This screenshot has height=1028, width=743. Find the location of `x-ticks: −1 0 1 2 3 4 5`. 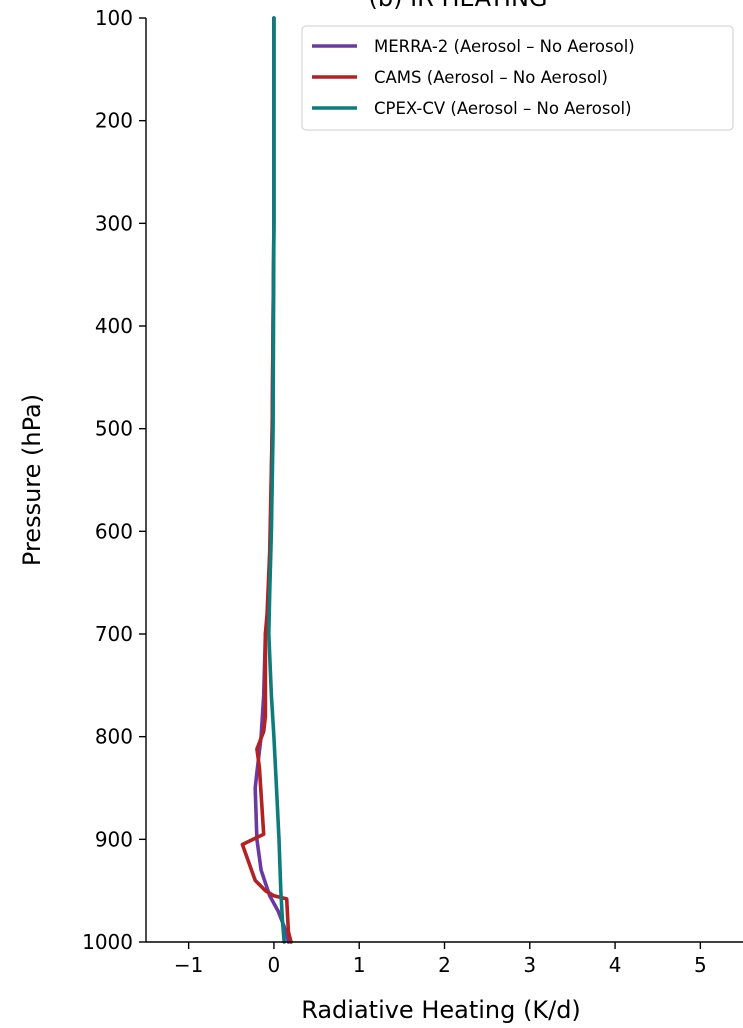

x-ticks: −1 0 1 2 3 4 5 is located at coordinates (440, 959).